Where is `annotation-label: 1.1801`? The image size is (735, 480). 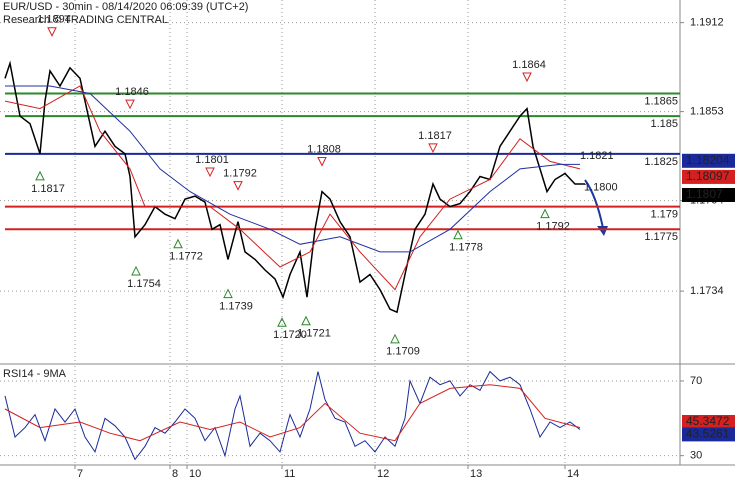
annotation-label: 1.1801 is located at coordinates (212, 160).